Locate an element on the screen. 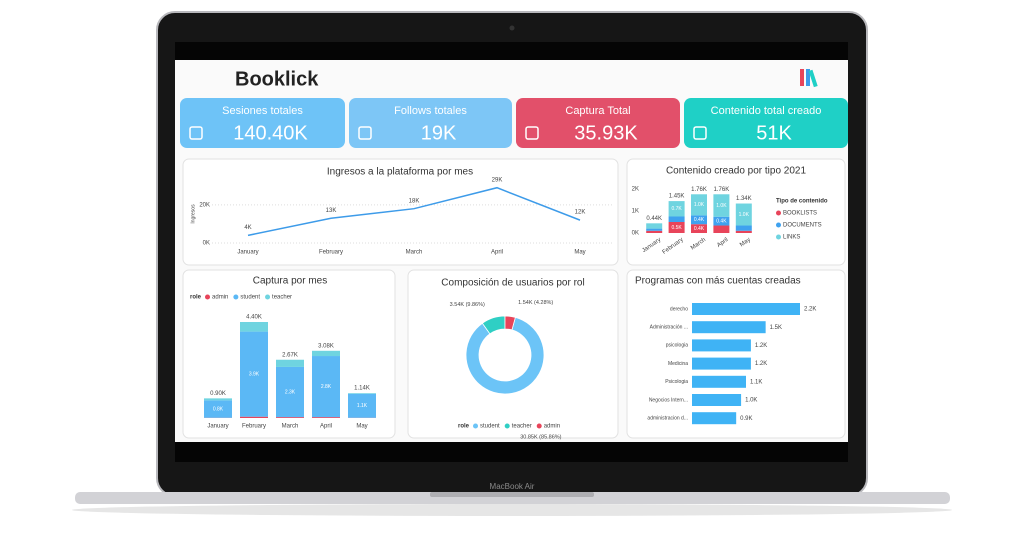  total-label: 1.34K is located at coordinates (744, 199).